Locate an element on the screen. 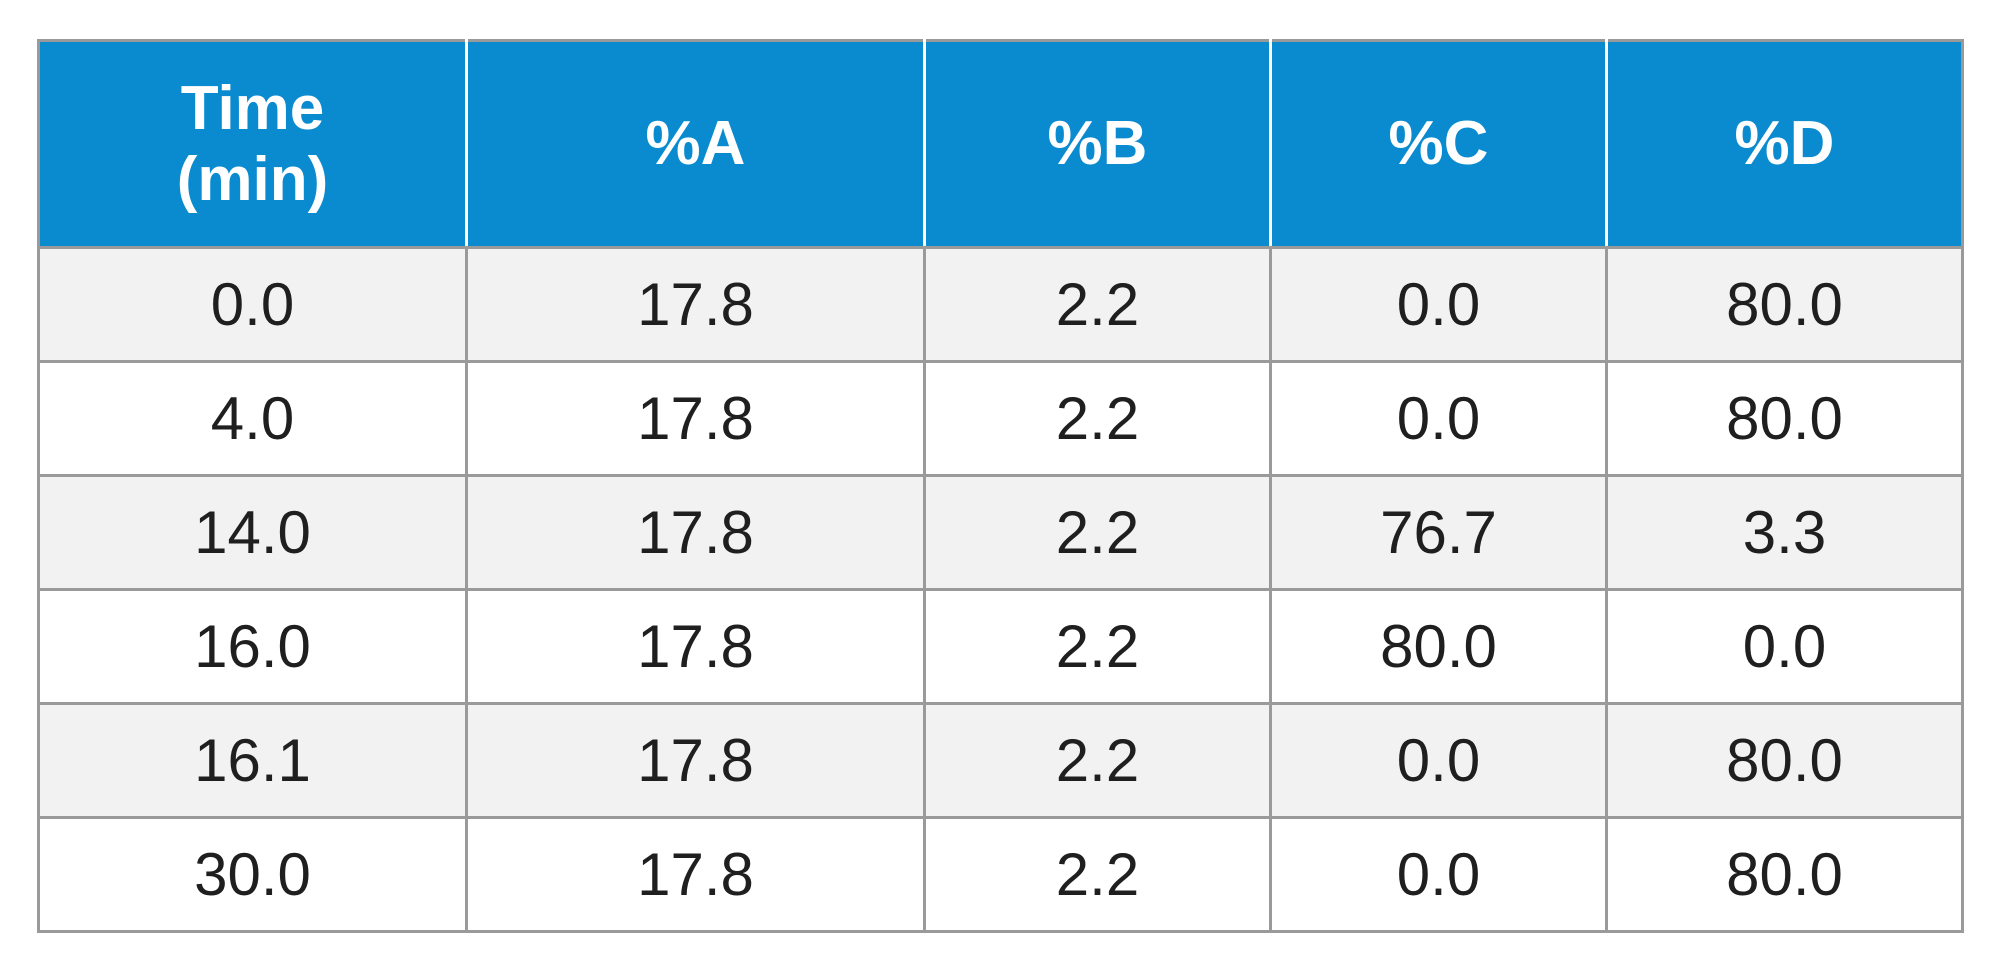  table-row: 4.0 17.8 2.2 0.0 80.0 is located at coordinates (1000, 418).